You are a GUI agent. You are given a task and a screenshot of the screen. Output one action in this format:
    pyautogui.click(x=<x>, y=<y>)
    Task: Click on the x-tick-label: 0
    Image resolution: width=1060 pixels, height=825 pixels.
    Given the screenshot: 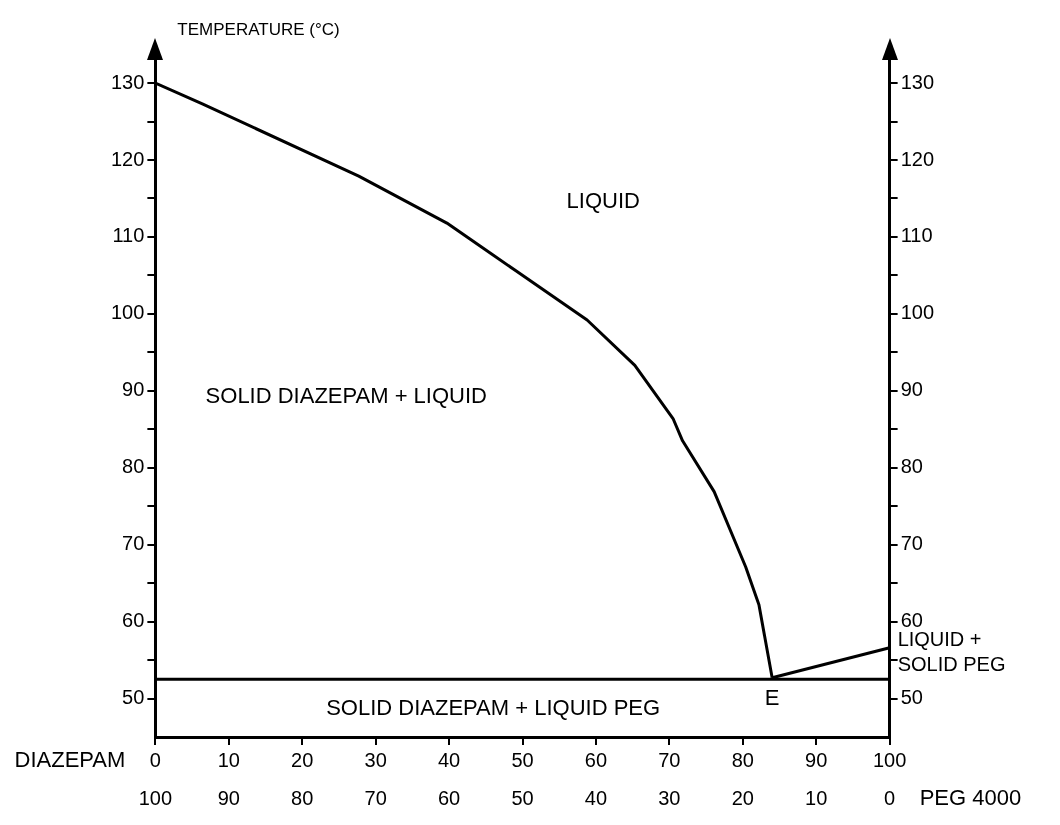 What is the action you would take?
    pyautogui.click(x=155, y=759)
    